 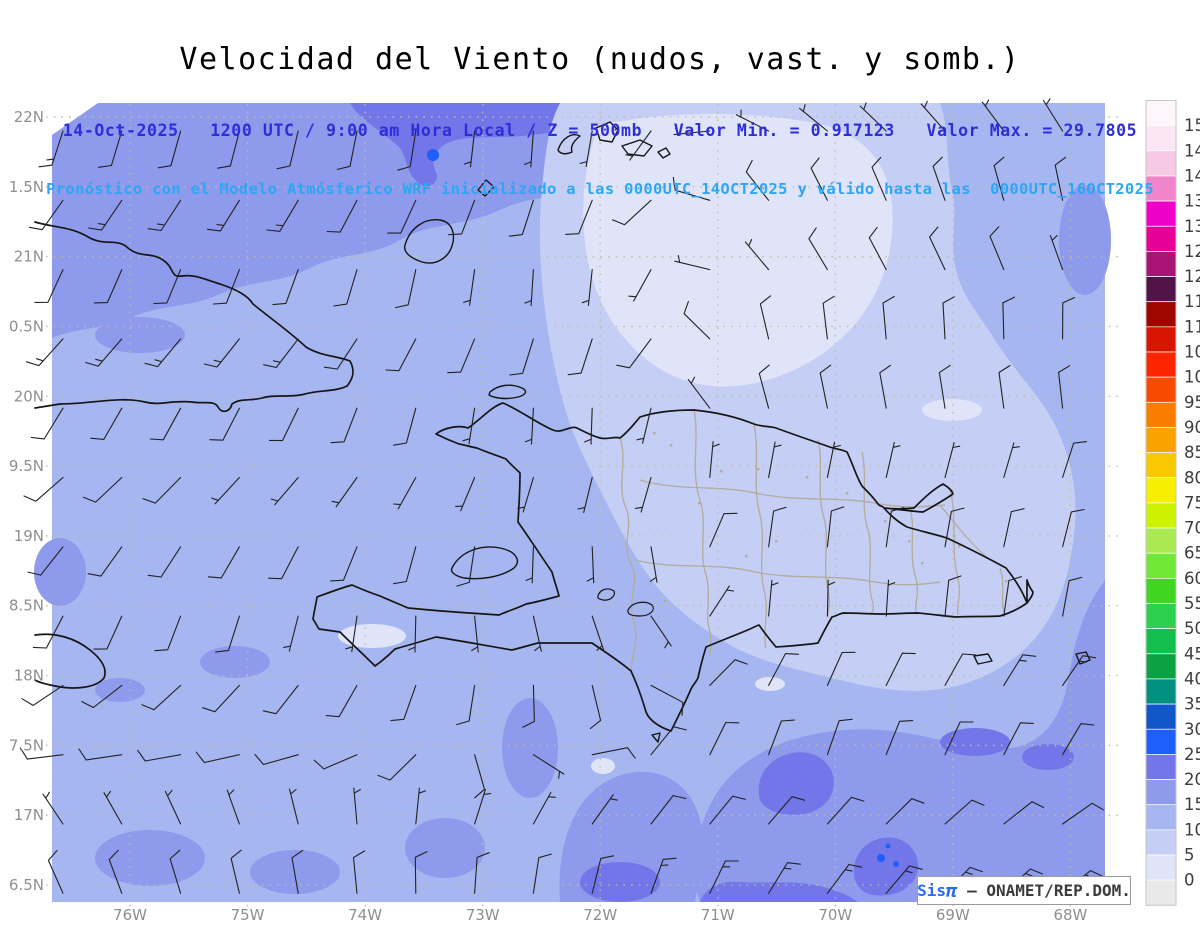 I want to click on colorbar-tick-label: 125, so click(x=1192, y=251).